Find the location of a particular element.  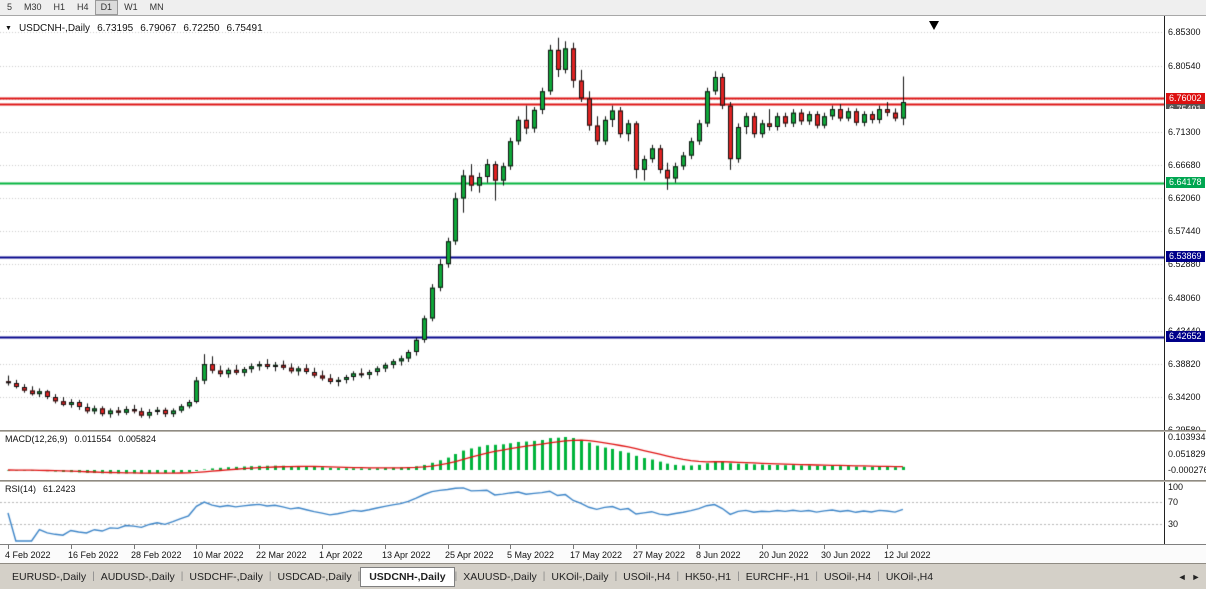

chart-tab-audusd-daily: AUDUSD-,Daily is located at coordinates (137, 576).